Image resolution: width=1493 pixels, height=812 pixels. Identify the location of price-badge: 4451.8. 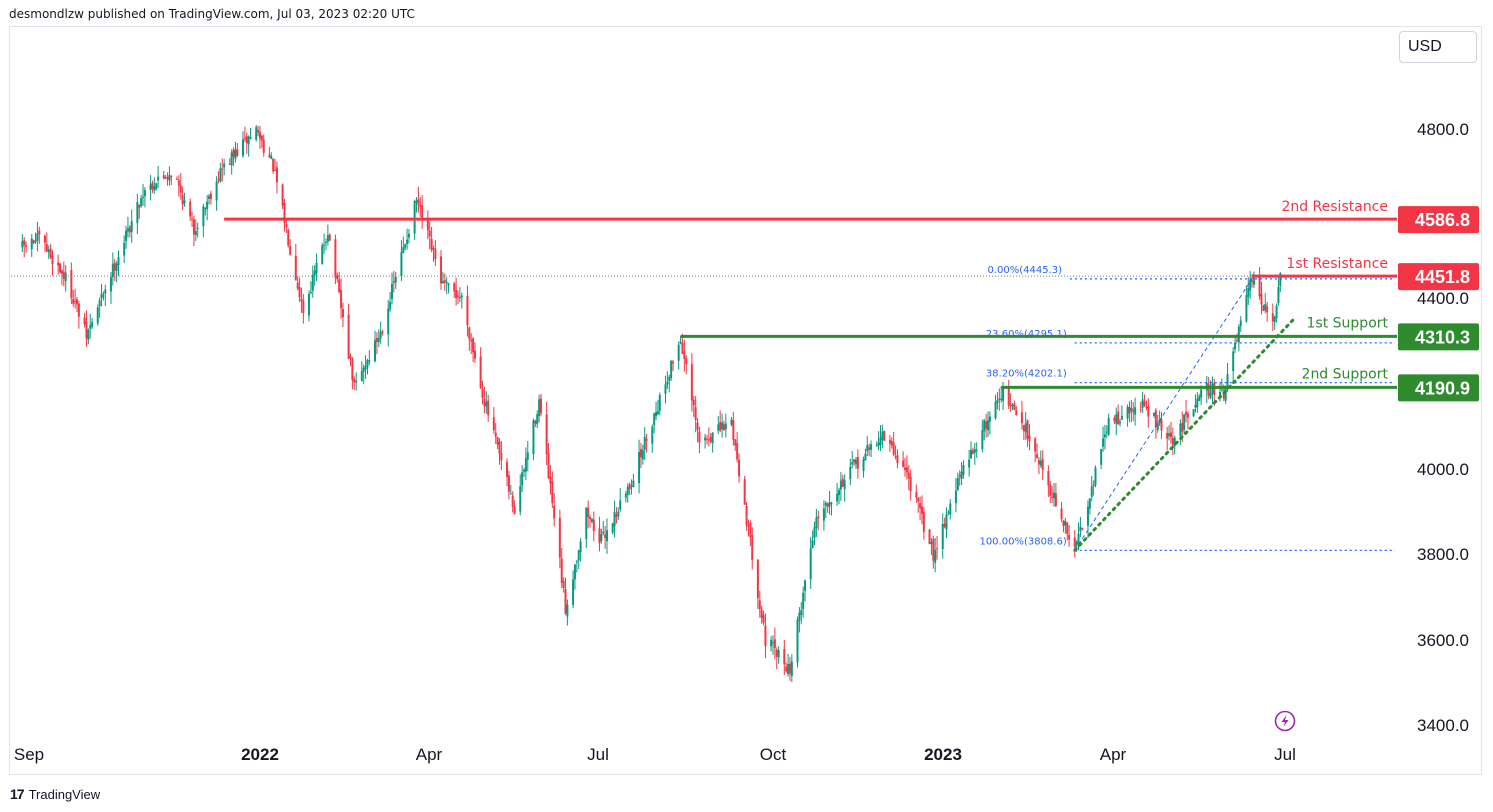
(1438, 277).